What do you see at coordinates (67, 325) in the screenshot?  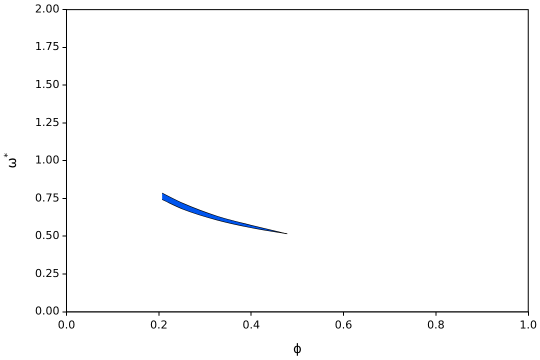 I see `x-tick-label: 0.0` at bounding box center [67, 325].